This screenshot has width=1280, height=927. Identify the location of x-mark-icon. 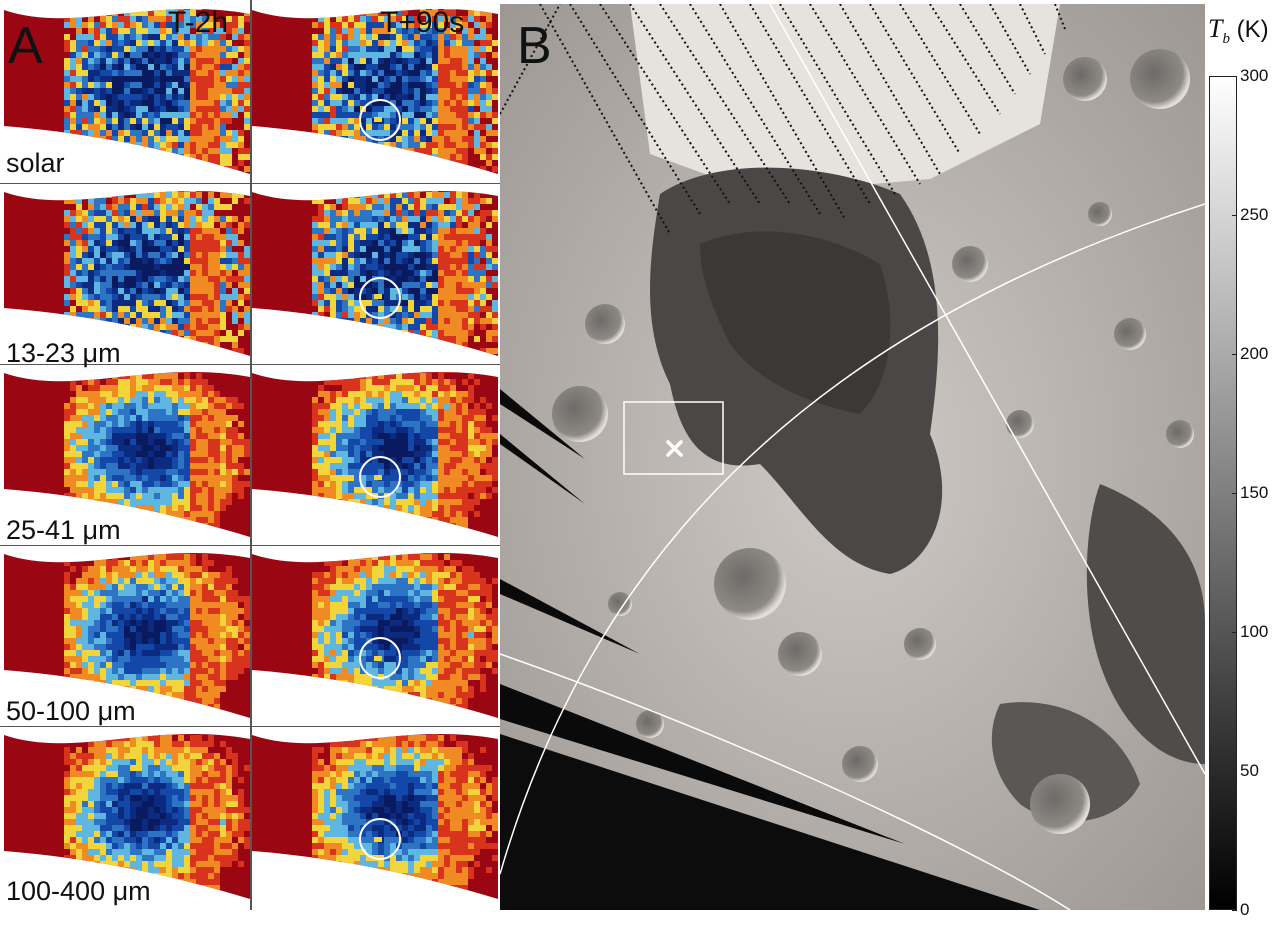
(674, 448).